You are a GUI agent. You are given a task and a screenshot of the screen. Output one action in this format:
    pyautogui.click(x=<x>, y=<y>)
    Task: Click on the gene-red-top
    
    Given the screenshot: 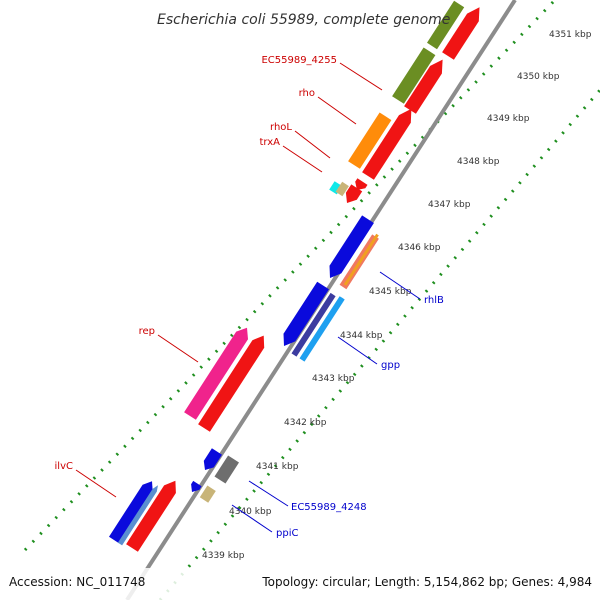 What is the action you would take?
    pyautogui.click(x=461, y=33)
    